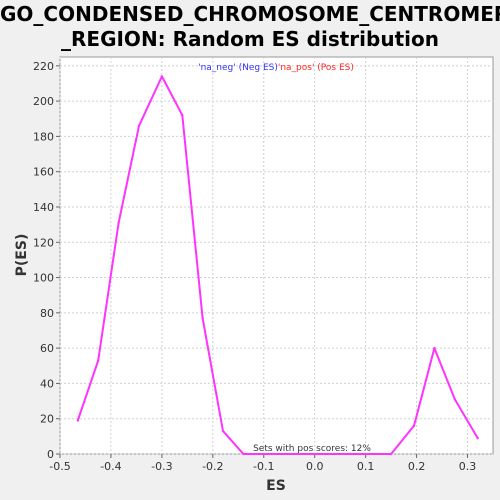 Image resolution: width=500 pixels, height=500 pixels. Describe the element at coordinates (110, 466) in the screenshot. I see `x-tick-label: -0.4` at that location.